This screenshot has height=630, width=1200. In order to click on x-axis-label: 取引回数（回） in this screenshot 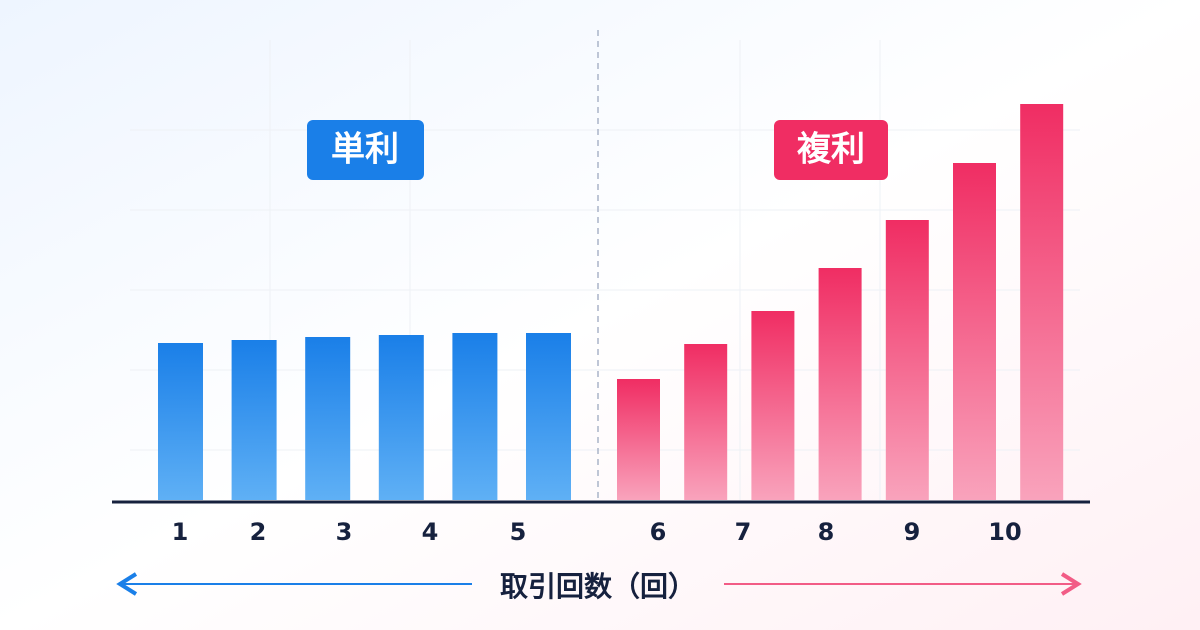, I will do `click(598, 586)`.